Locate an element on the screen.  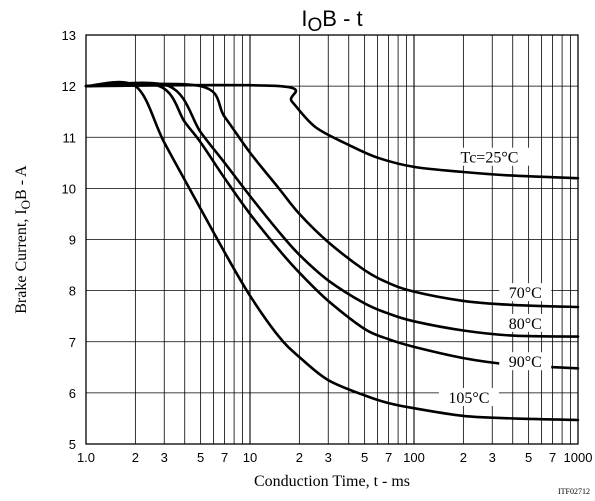
y-tick-label: 11 is located at coordinates (70, 137).